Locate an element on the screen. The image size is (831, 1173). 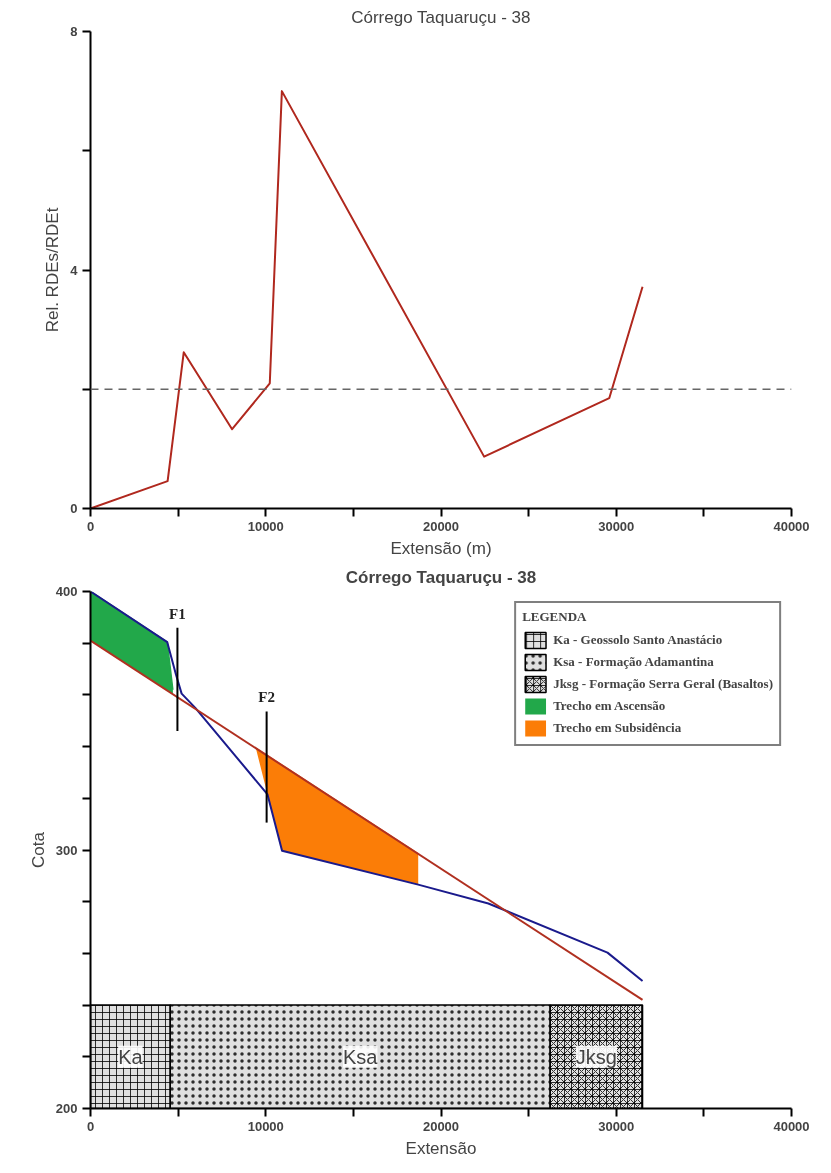
series-label: F2 is located at coordinates (266, 697).